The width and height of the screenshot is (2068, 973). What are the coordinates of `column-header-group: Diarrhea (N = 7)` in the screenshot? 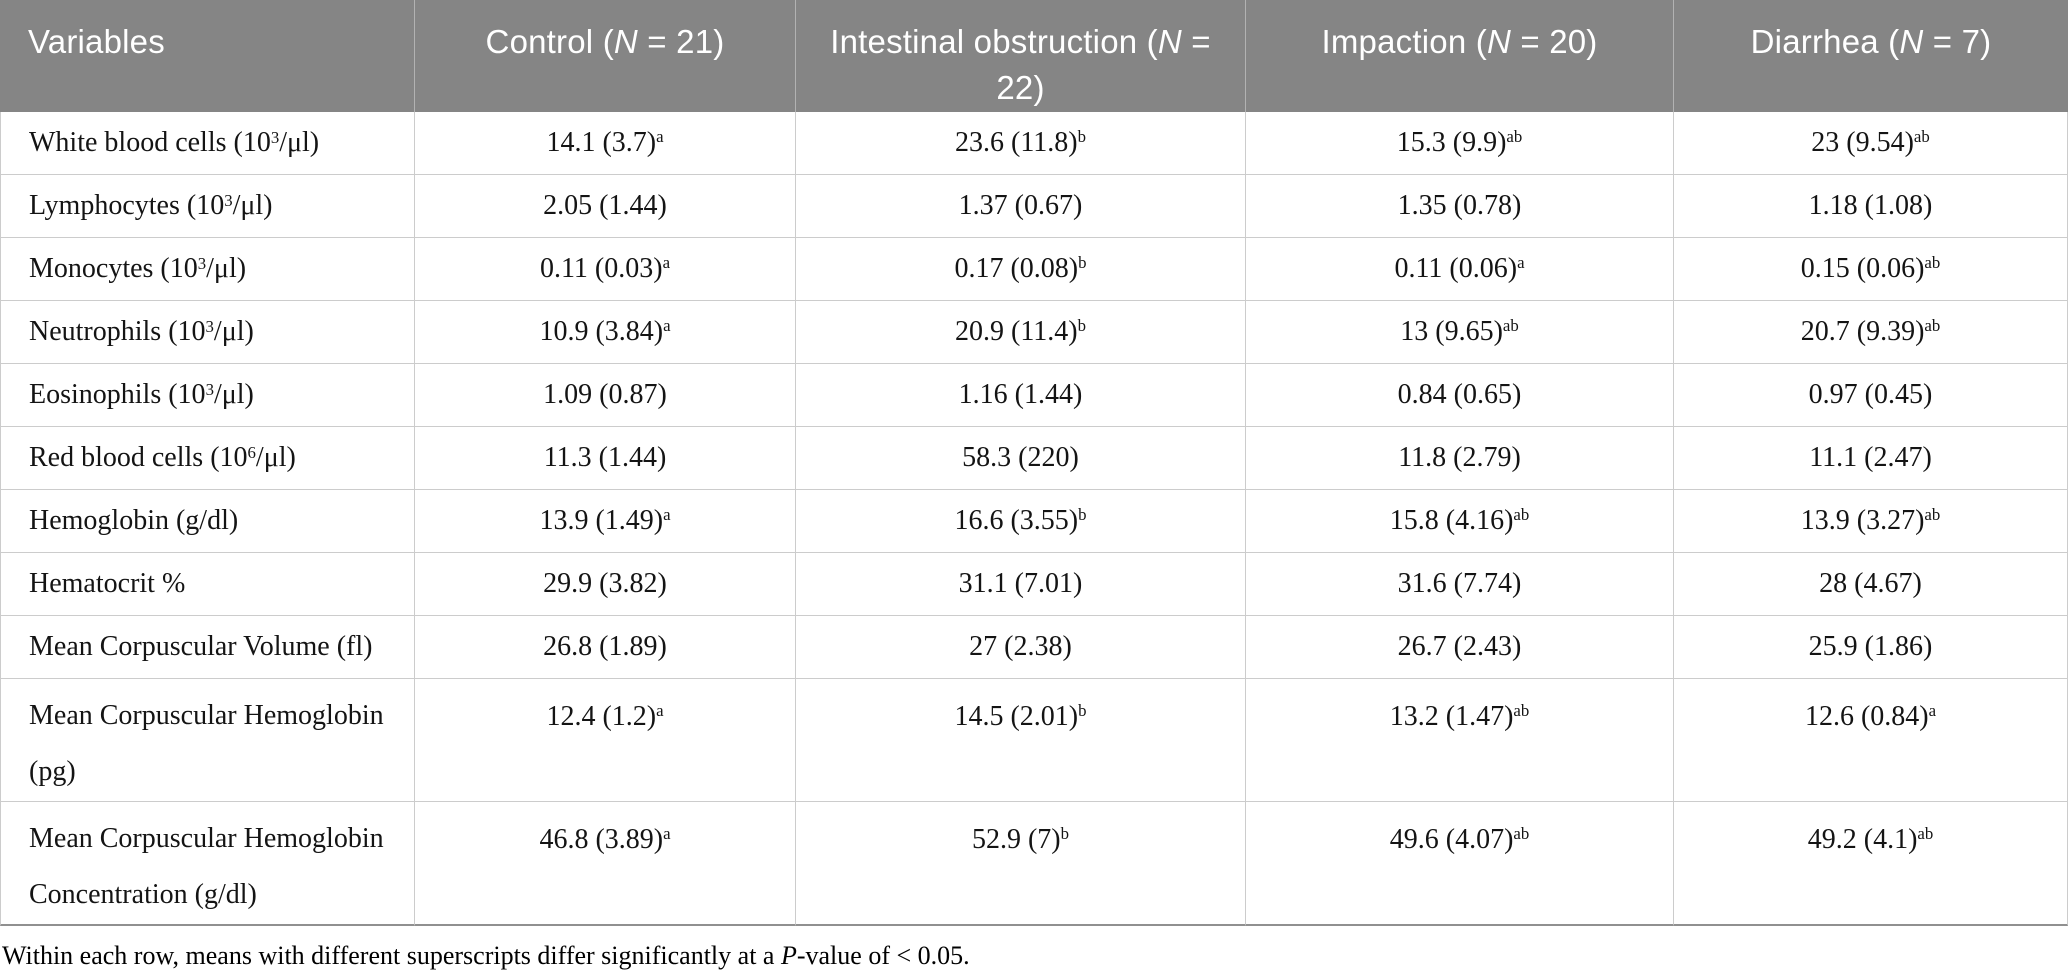 It's located at (1870, 56).